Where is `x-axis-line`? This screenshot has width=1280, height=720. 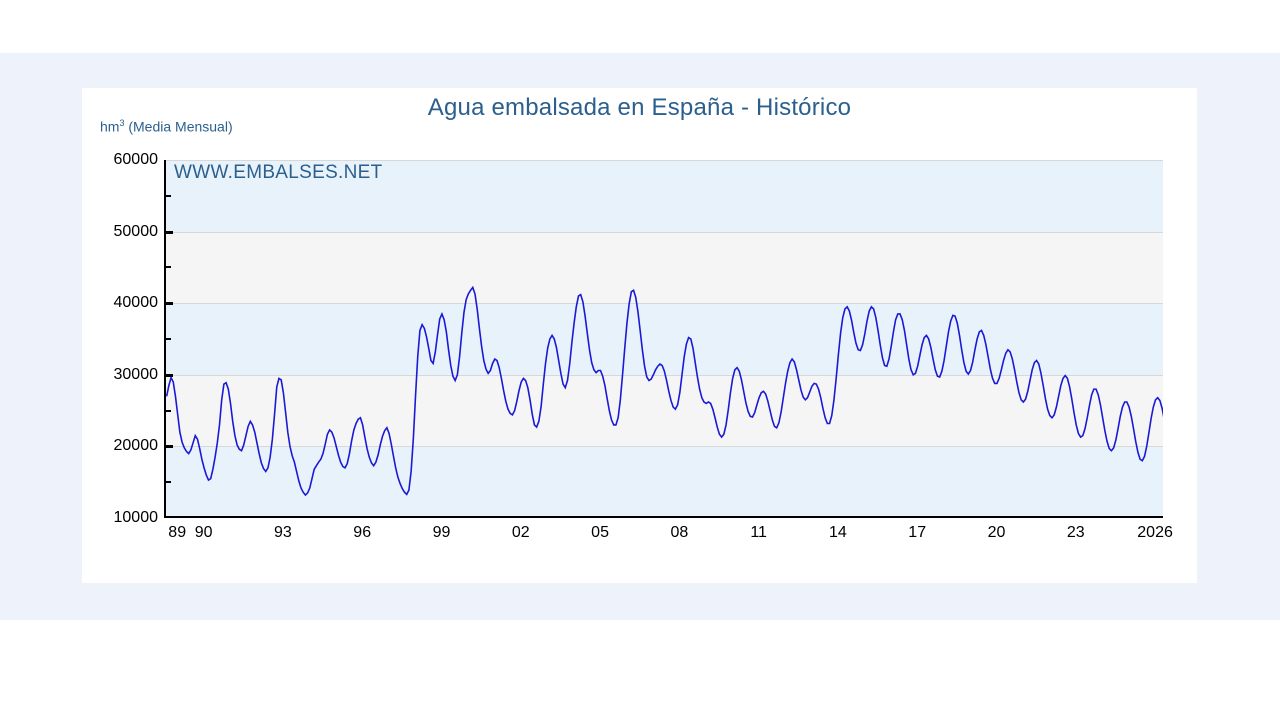
x-axis-line is located at coordinates (663, 517).